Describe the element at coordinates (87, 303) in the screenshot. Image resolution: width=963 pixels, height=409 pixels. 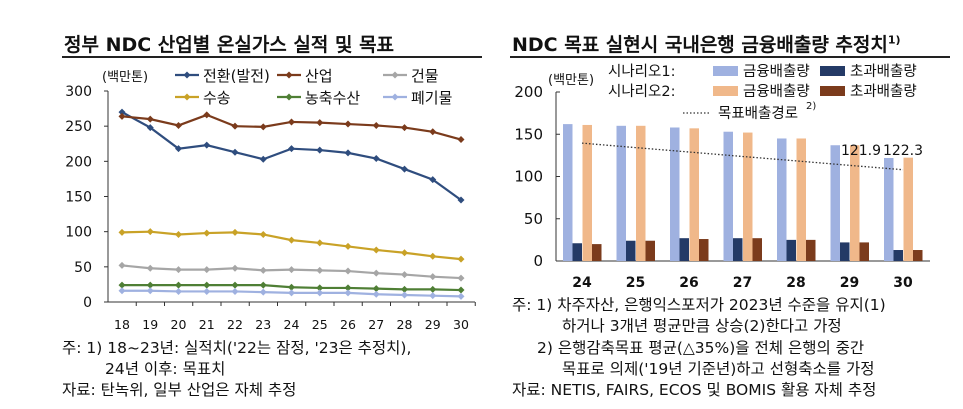
I see `left-y-tick-label: 0` at that location.